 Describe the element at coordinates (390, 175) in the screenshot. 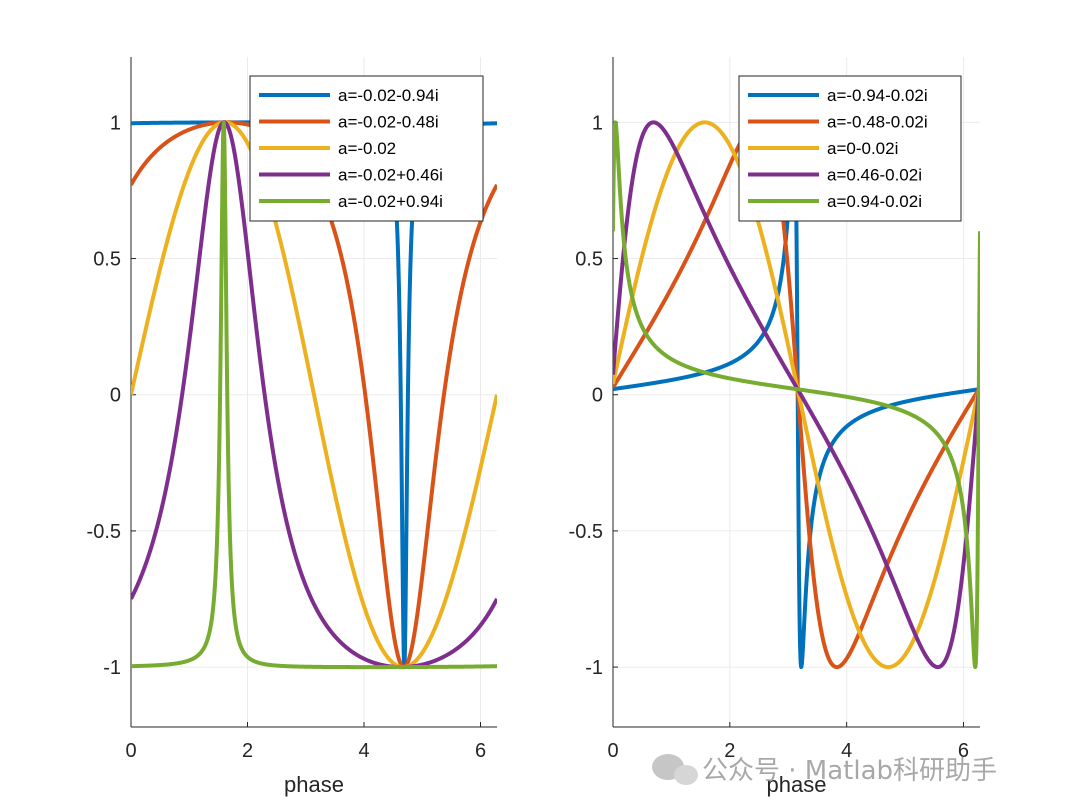

I see `legend-entry-label: a=-0.02+0.46i` at that location.